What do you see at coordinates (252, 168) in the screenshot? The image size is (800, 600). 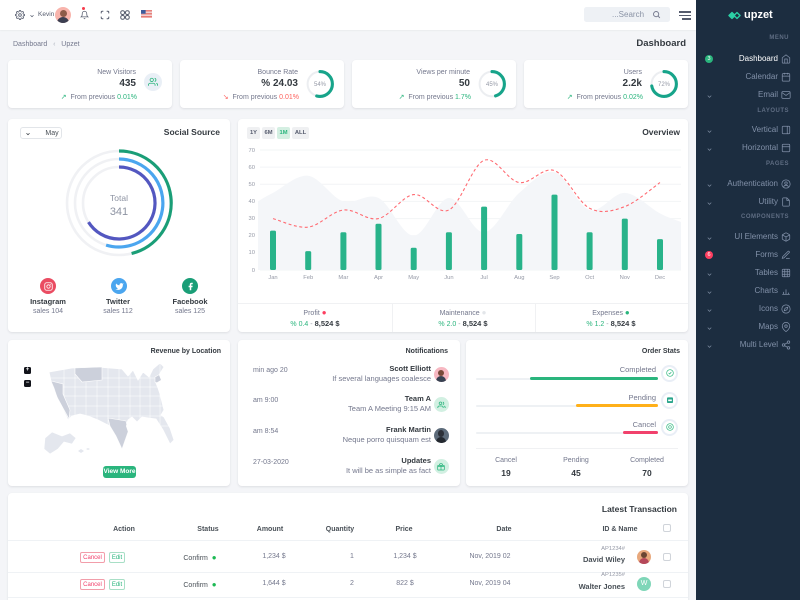 I see `svg-text: 60` at bounding box center [252, 168].